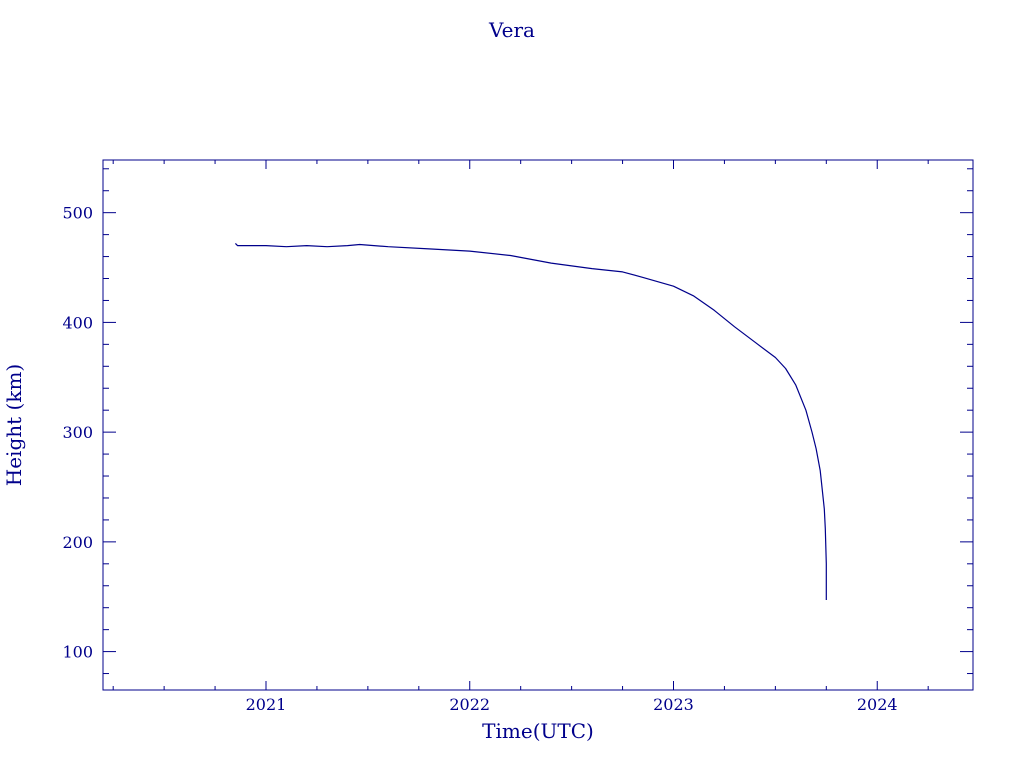 The width and height of the screenshot is (1024, 768). Describe the element at coordinates (469, 704) in the screenshot. I see `x-tick-label: 2022` at that location.